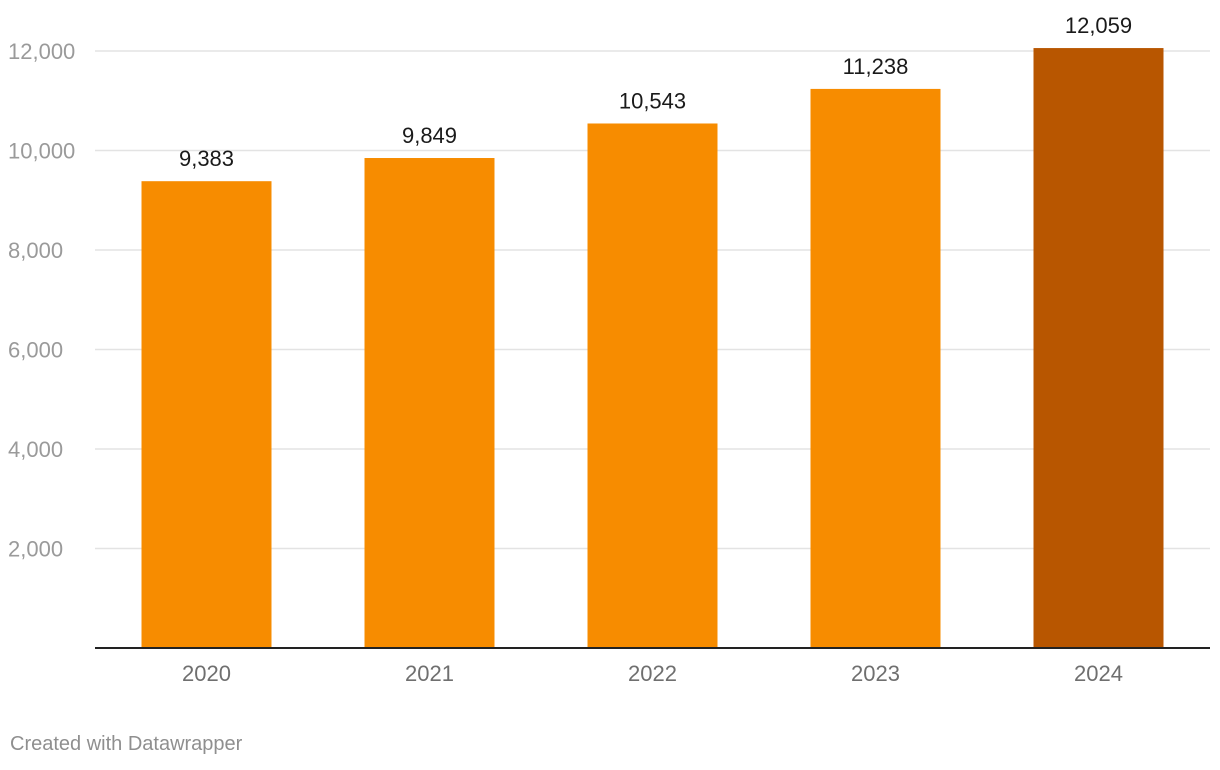 The image size is (1220, 770). What do you see at coordinates (35, 350) in the screenshot?
I see `y-tick-label: 6,000` at bounding box center [35, 350].